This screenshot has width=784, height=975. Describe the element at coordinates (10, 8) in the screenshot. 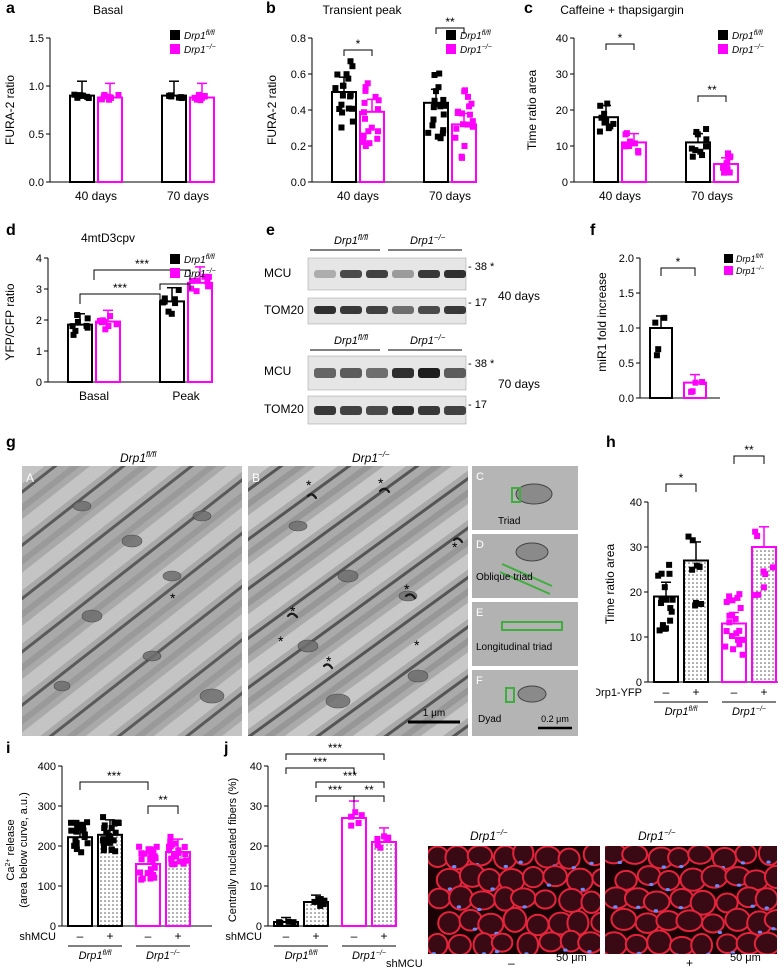

I see `panel-label-a: a` at that location.